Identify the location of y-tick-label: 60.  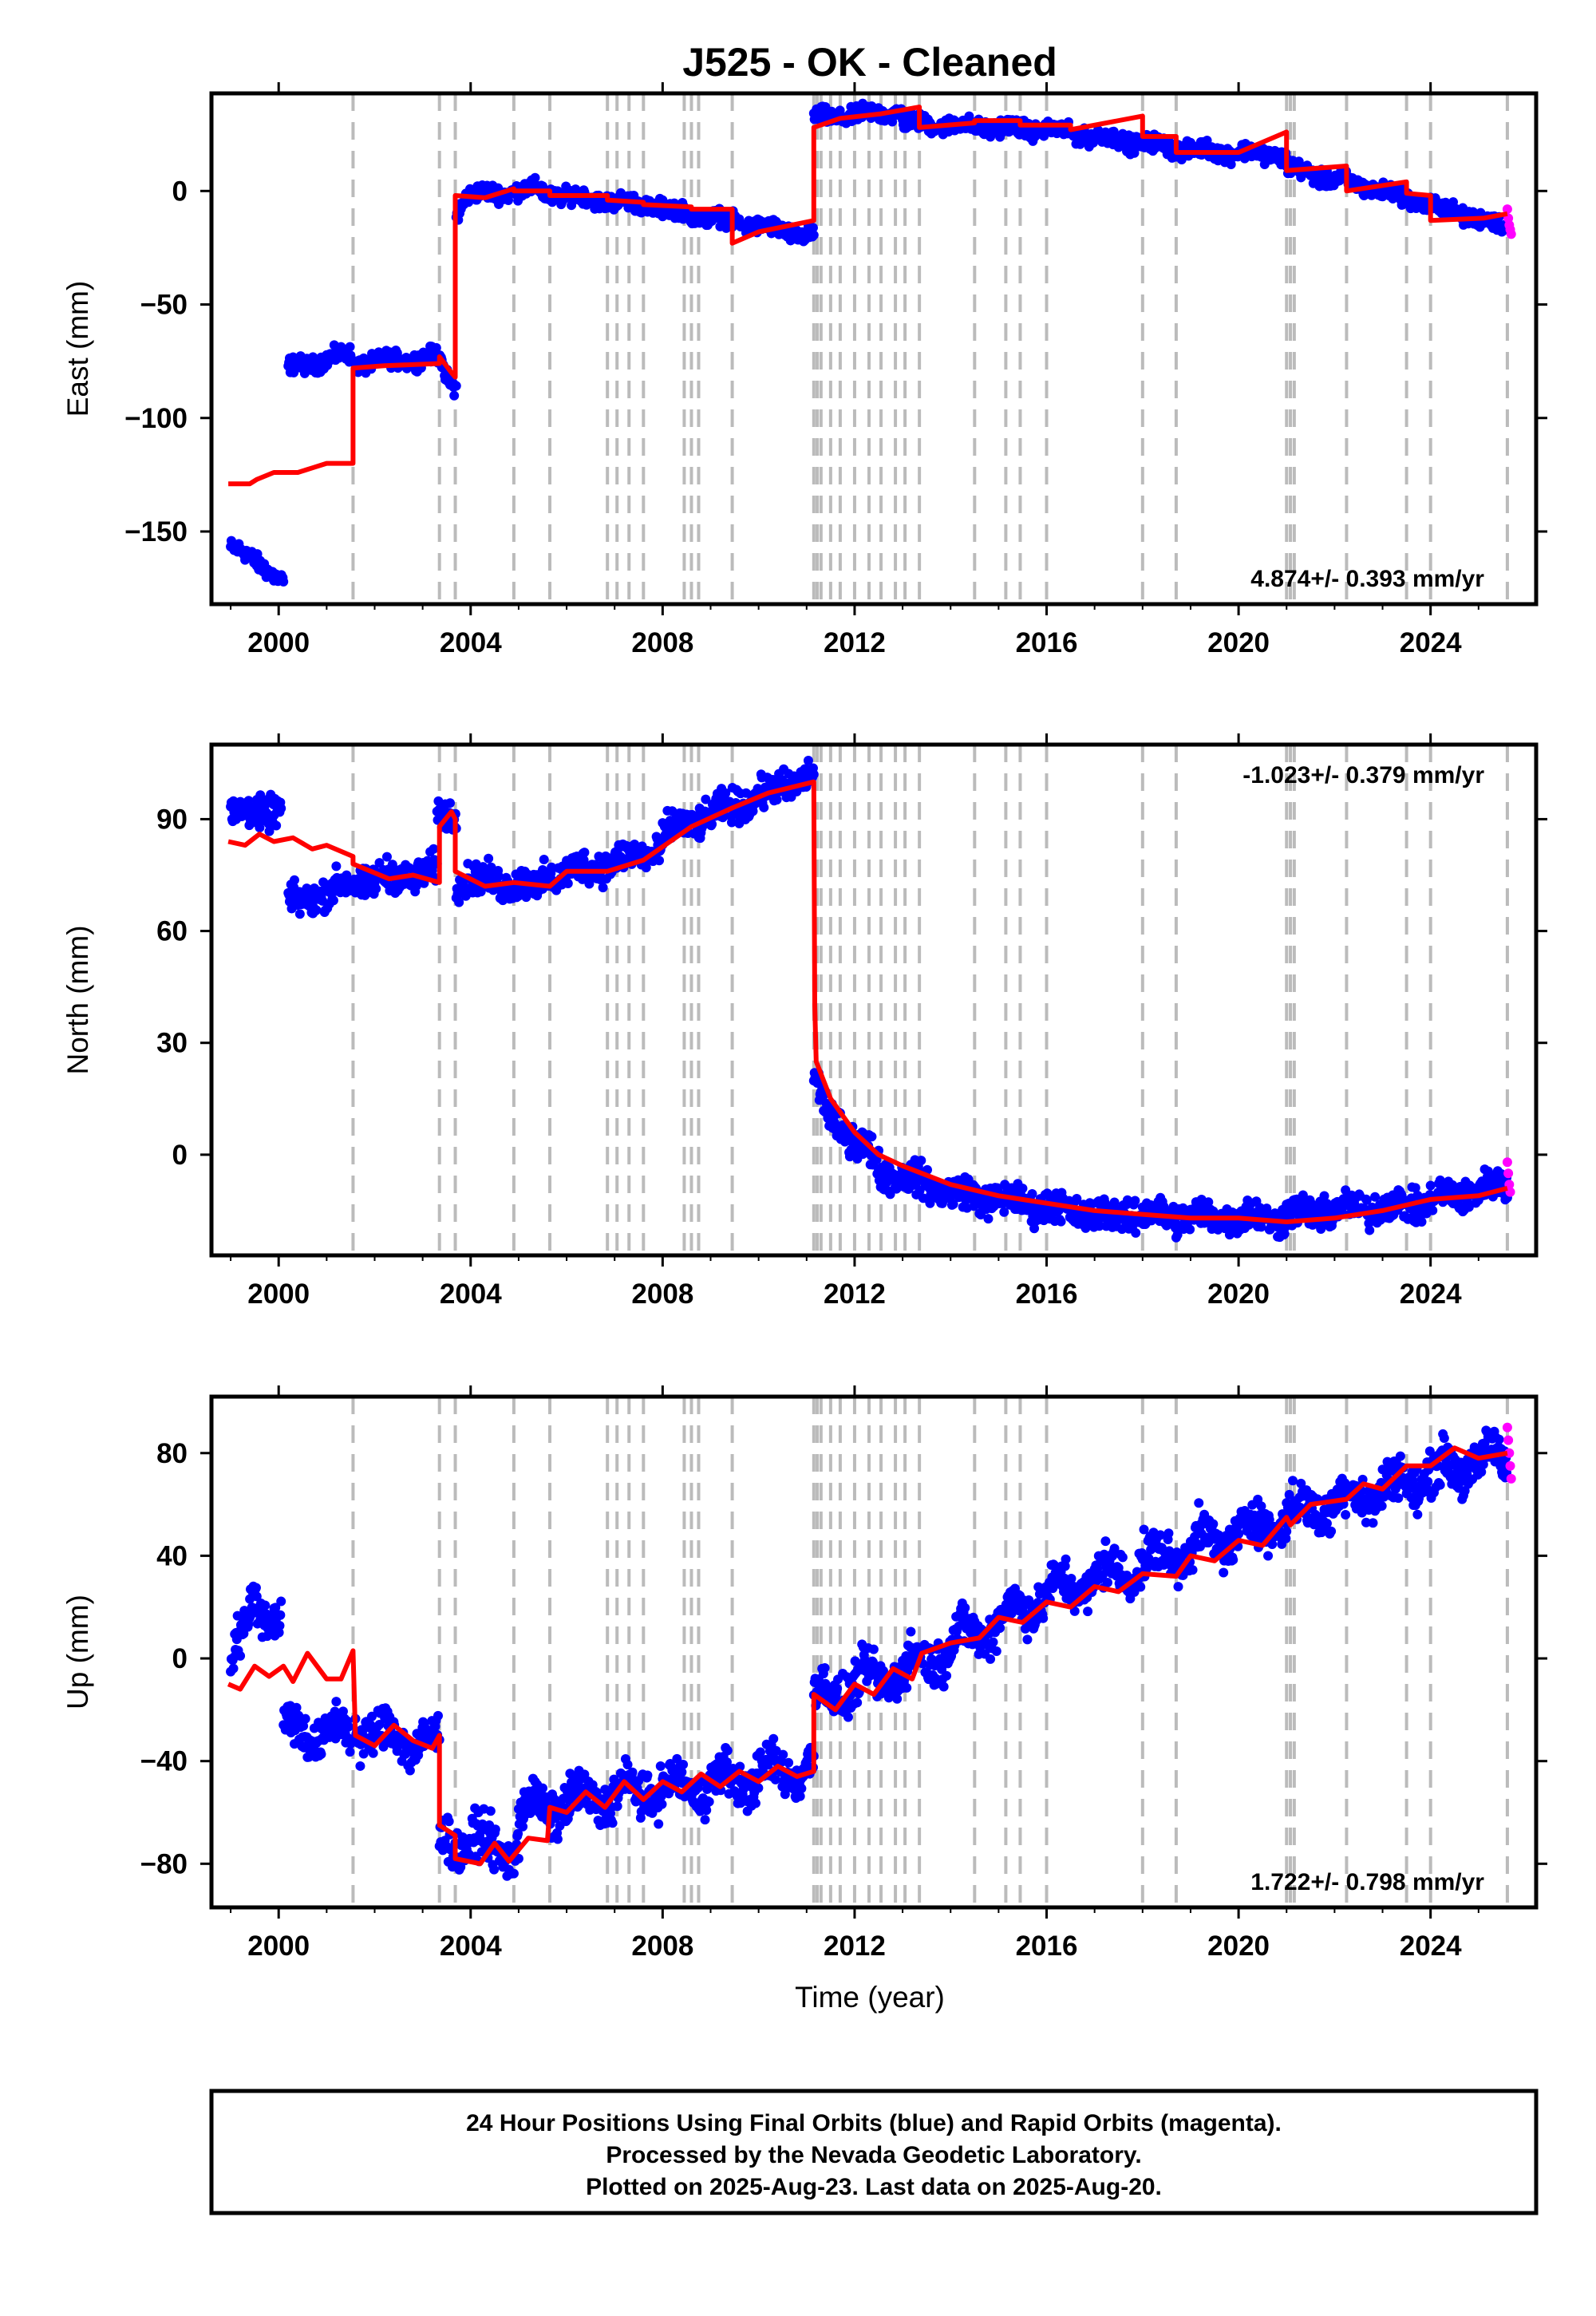
(172, 932).